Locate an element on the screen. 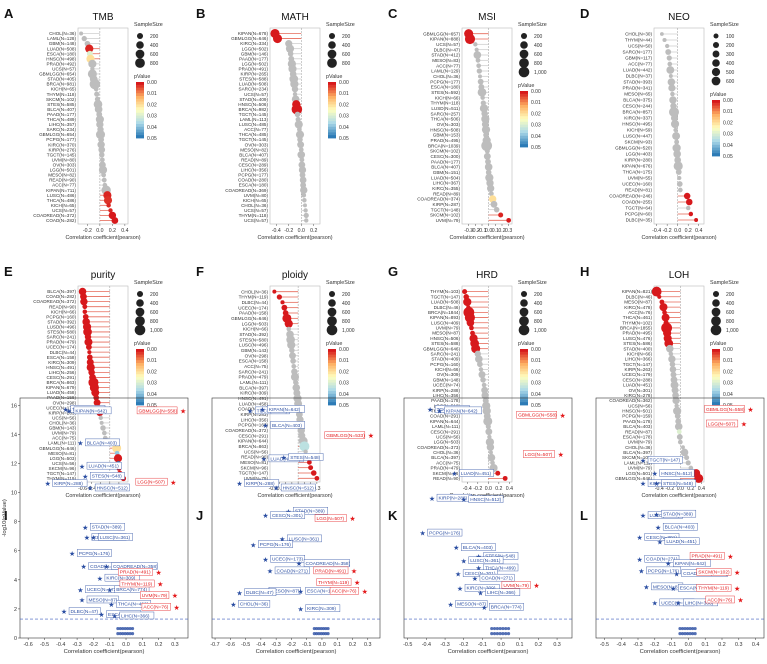 Image resolution: width=767 pixels, height=664 pixels. row-label: THYM(N=44) is located at coordinates (639, 40).